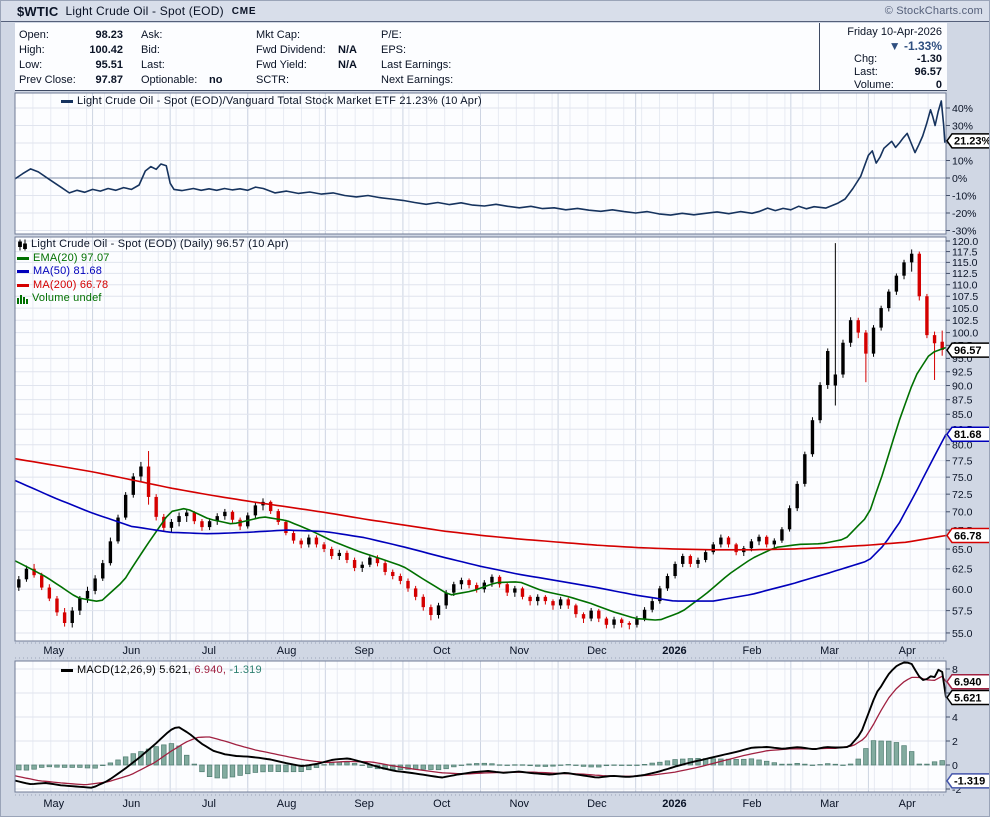  Describe the element at coordinates (34, 35) in the screenshot. I see `quote-label: Open:` at that location.